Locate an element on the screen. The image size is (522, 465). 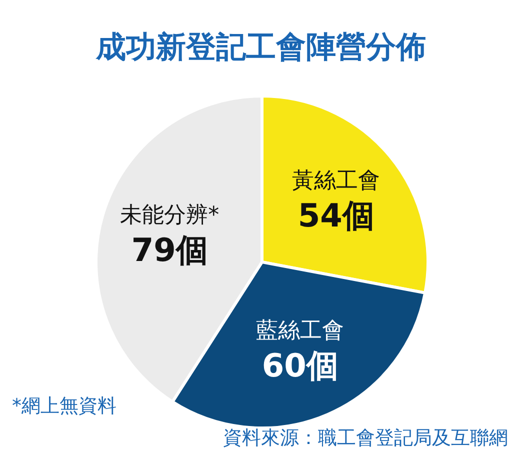
slice-label: 藍絲工會 is located at coordinates (300, 331).